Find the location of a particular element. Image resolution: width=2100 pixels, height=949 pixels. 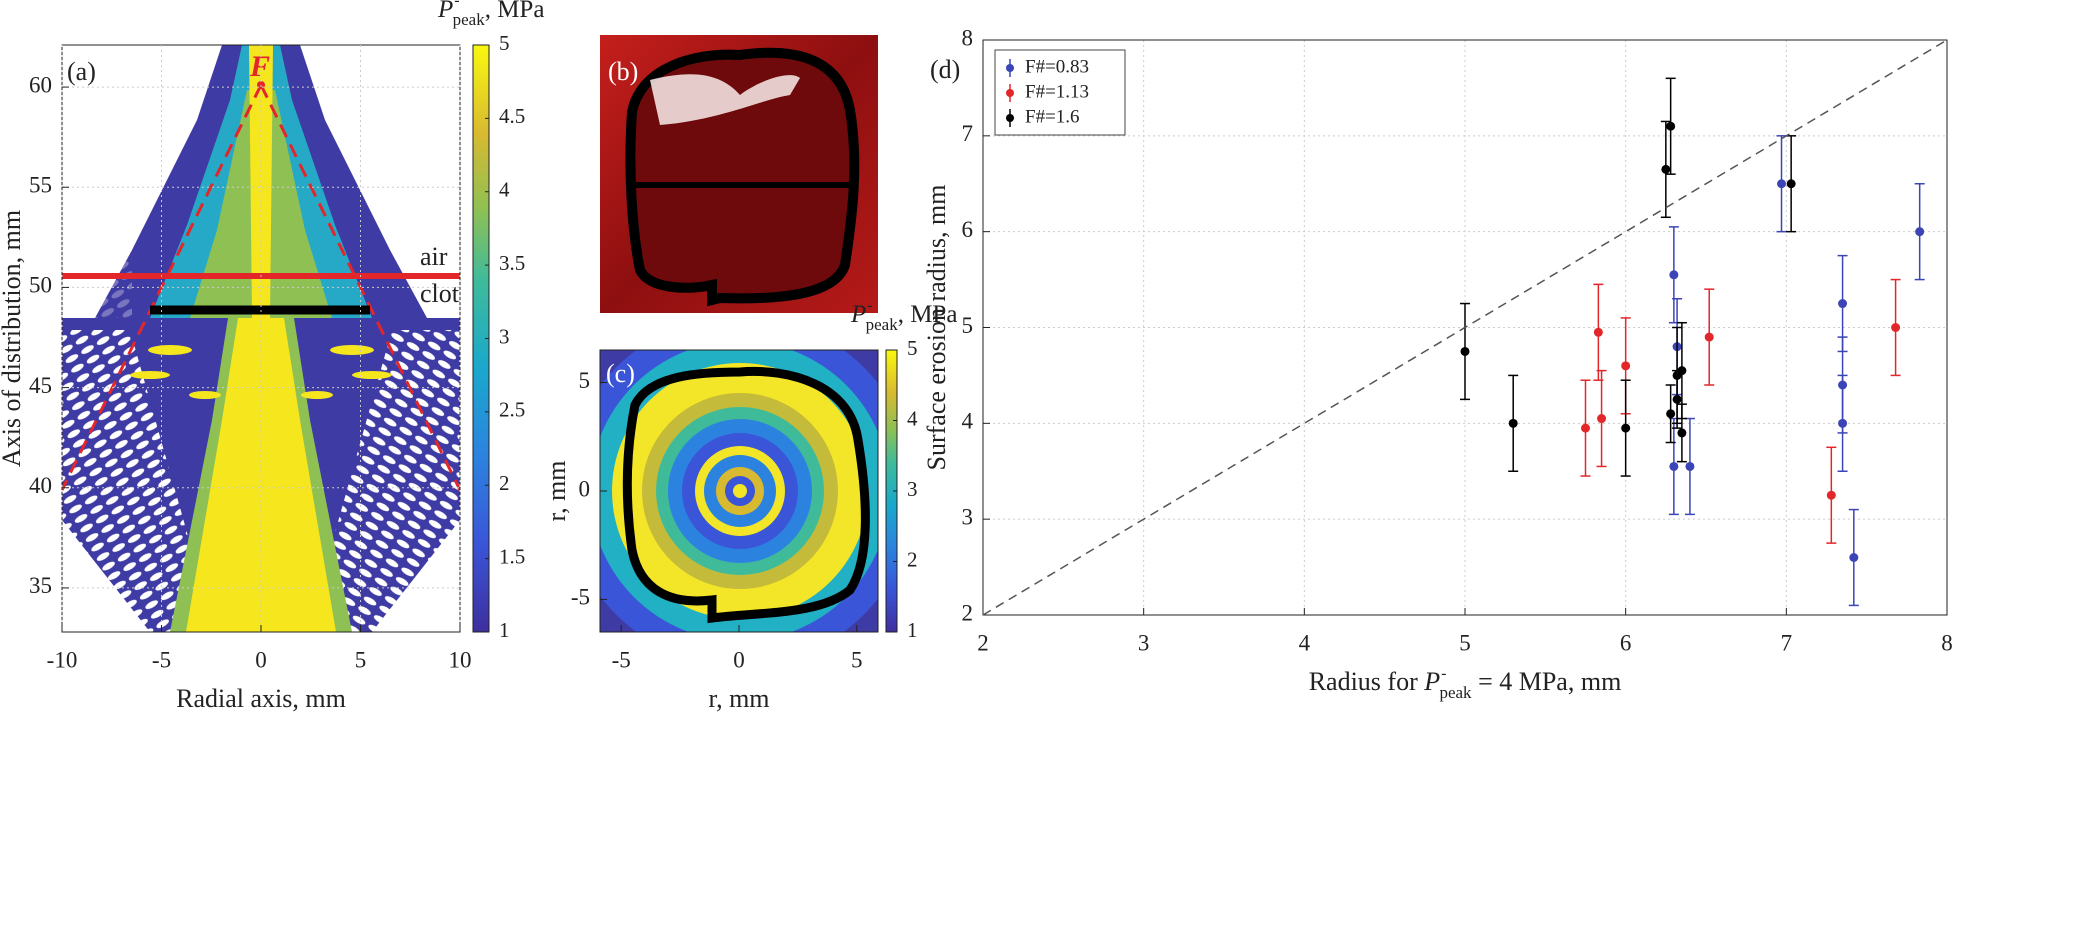

y-axis-label: r, mm is located at coordinates (556, 490).